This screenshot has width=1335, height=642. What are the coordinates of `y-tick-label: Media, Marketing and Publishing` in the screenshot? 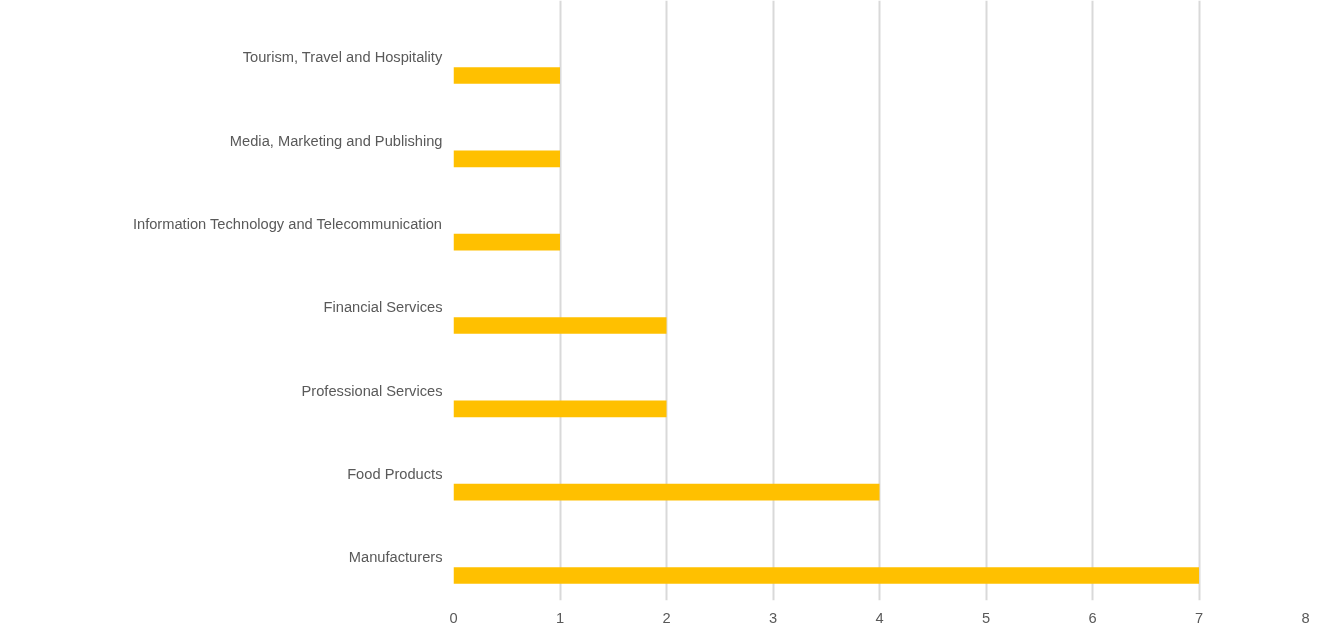 It's located at (336, 140).